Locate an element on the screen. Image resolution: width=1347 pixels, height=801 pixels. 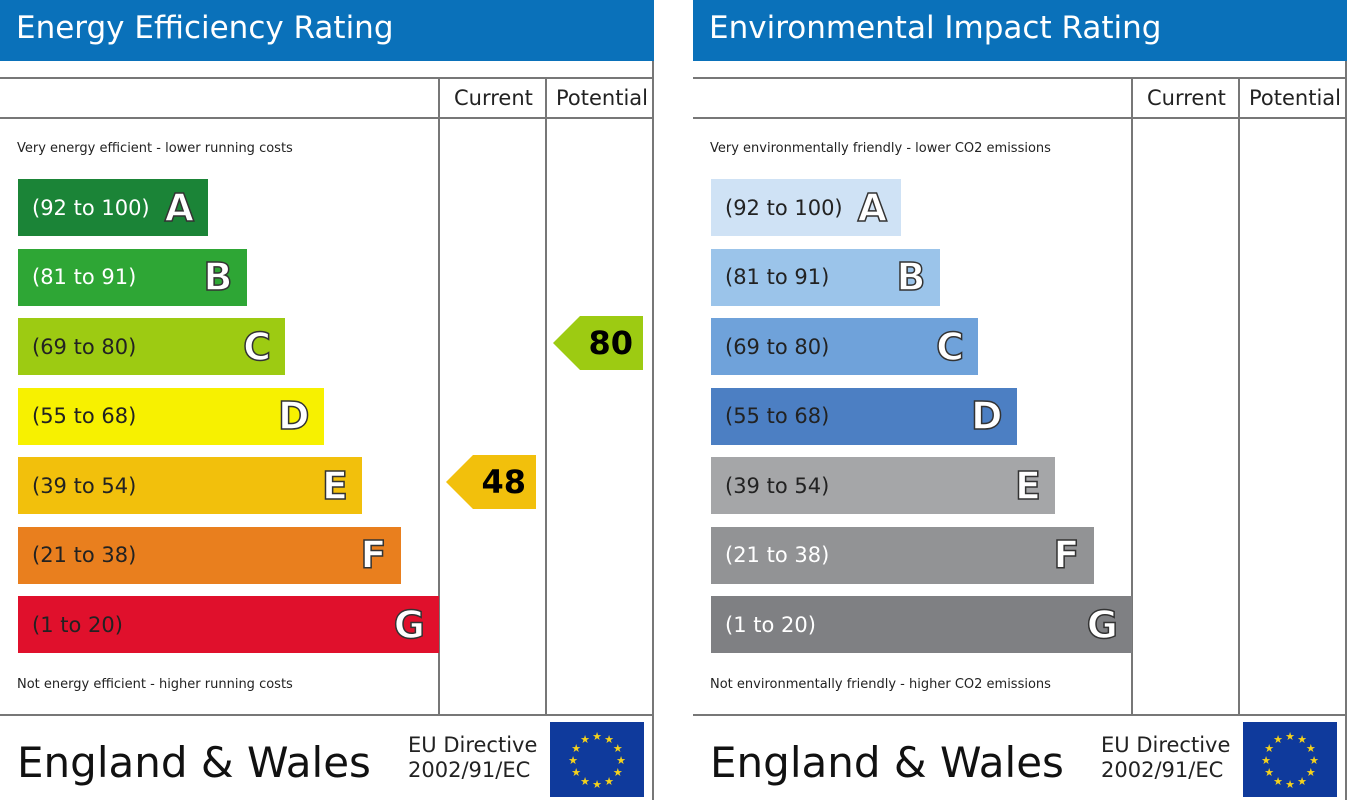
panel-title: Energy Efficiency Rating is located at coordinates (327, 30).